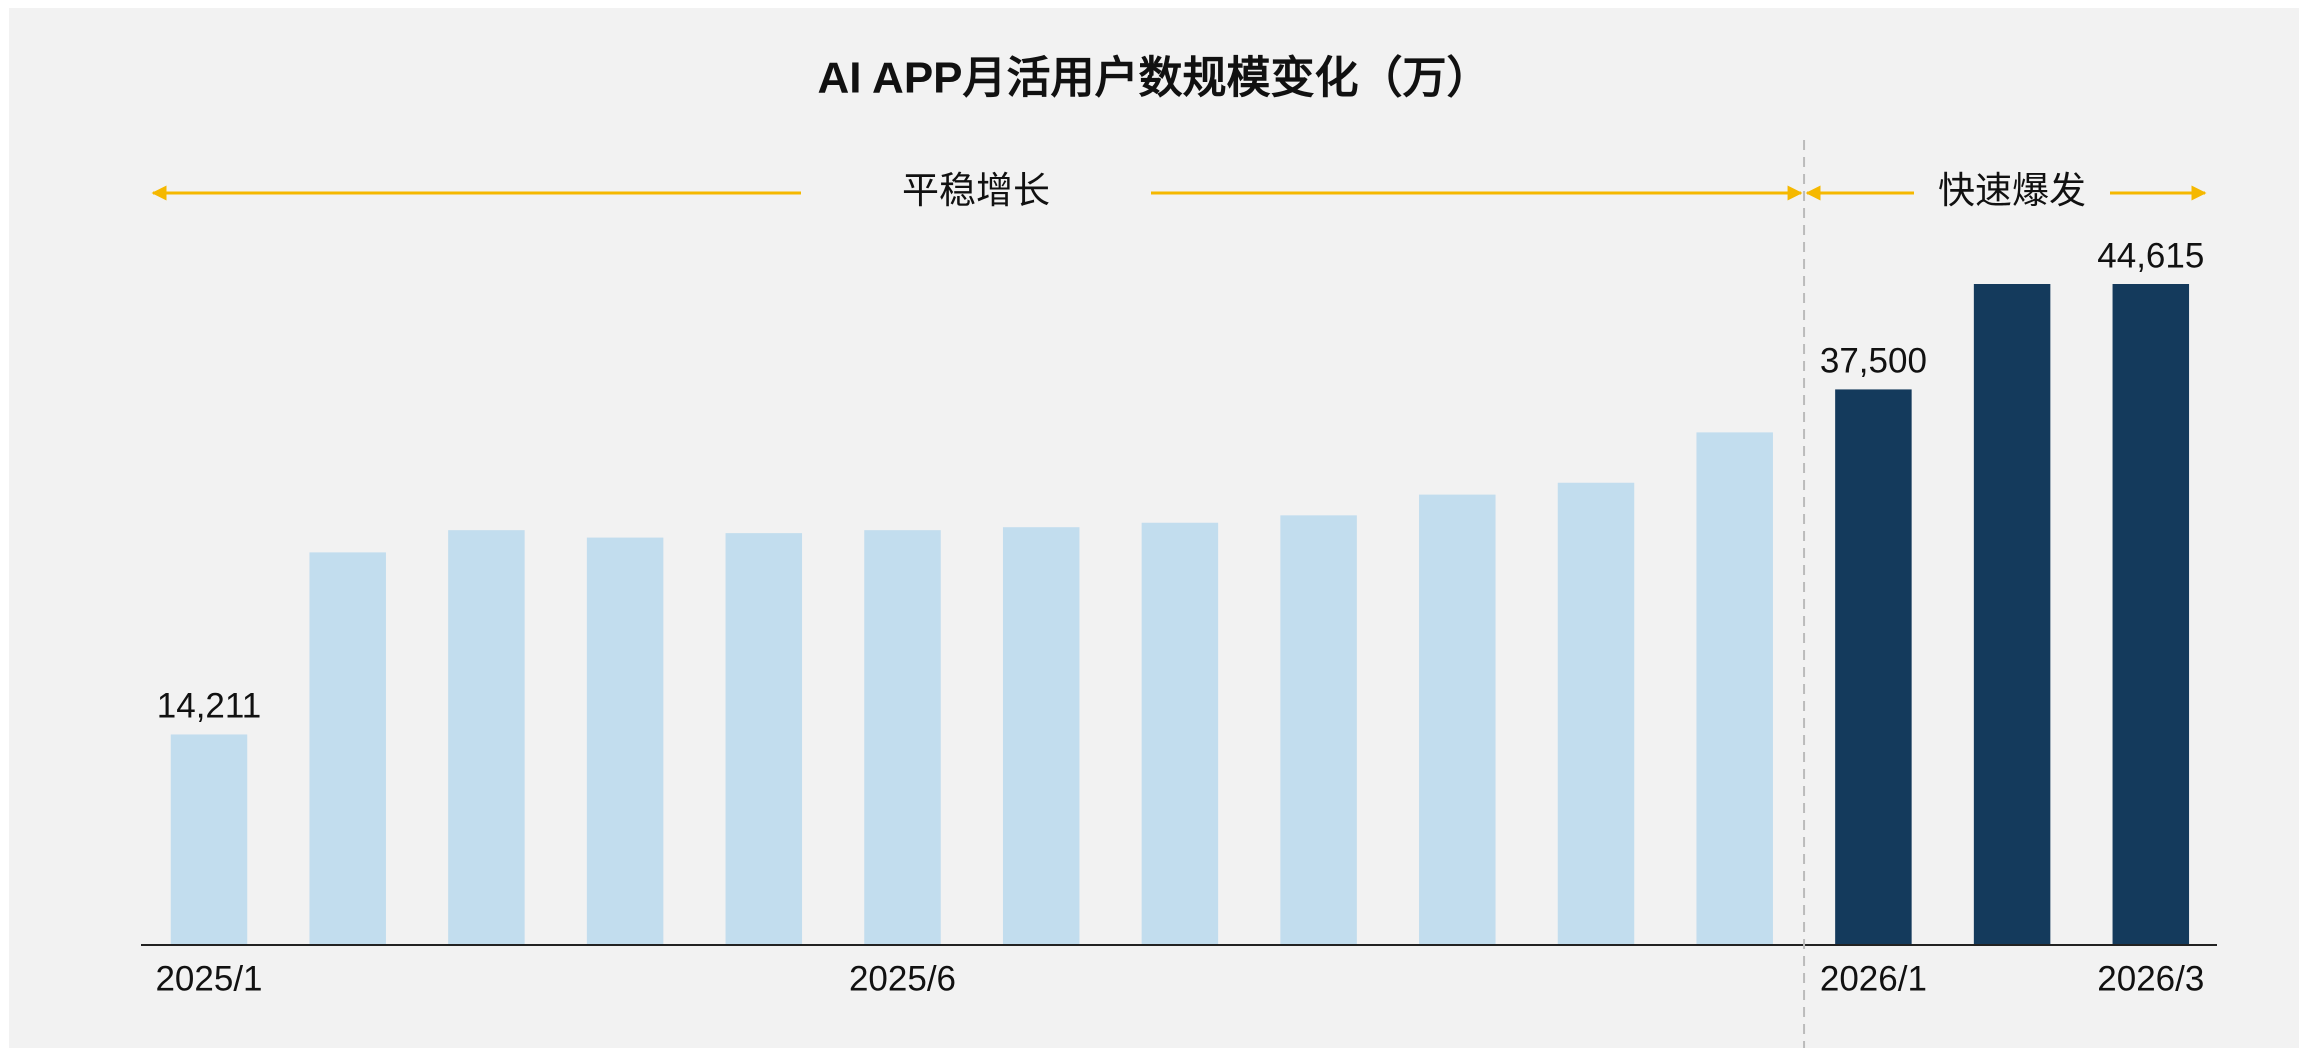 This screenshot has width=2308, height=1056. What do you see at coordinates (902, 978) in the screenshot?
I see `x-tick-label: 2025/6` at bounding box center [902, 978].